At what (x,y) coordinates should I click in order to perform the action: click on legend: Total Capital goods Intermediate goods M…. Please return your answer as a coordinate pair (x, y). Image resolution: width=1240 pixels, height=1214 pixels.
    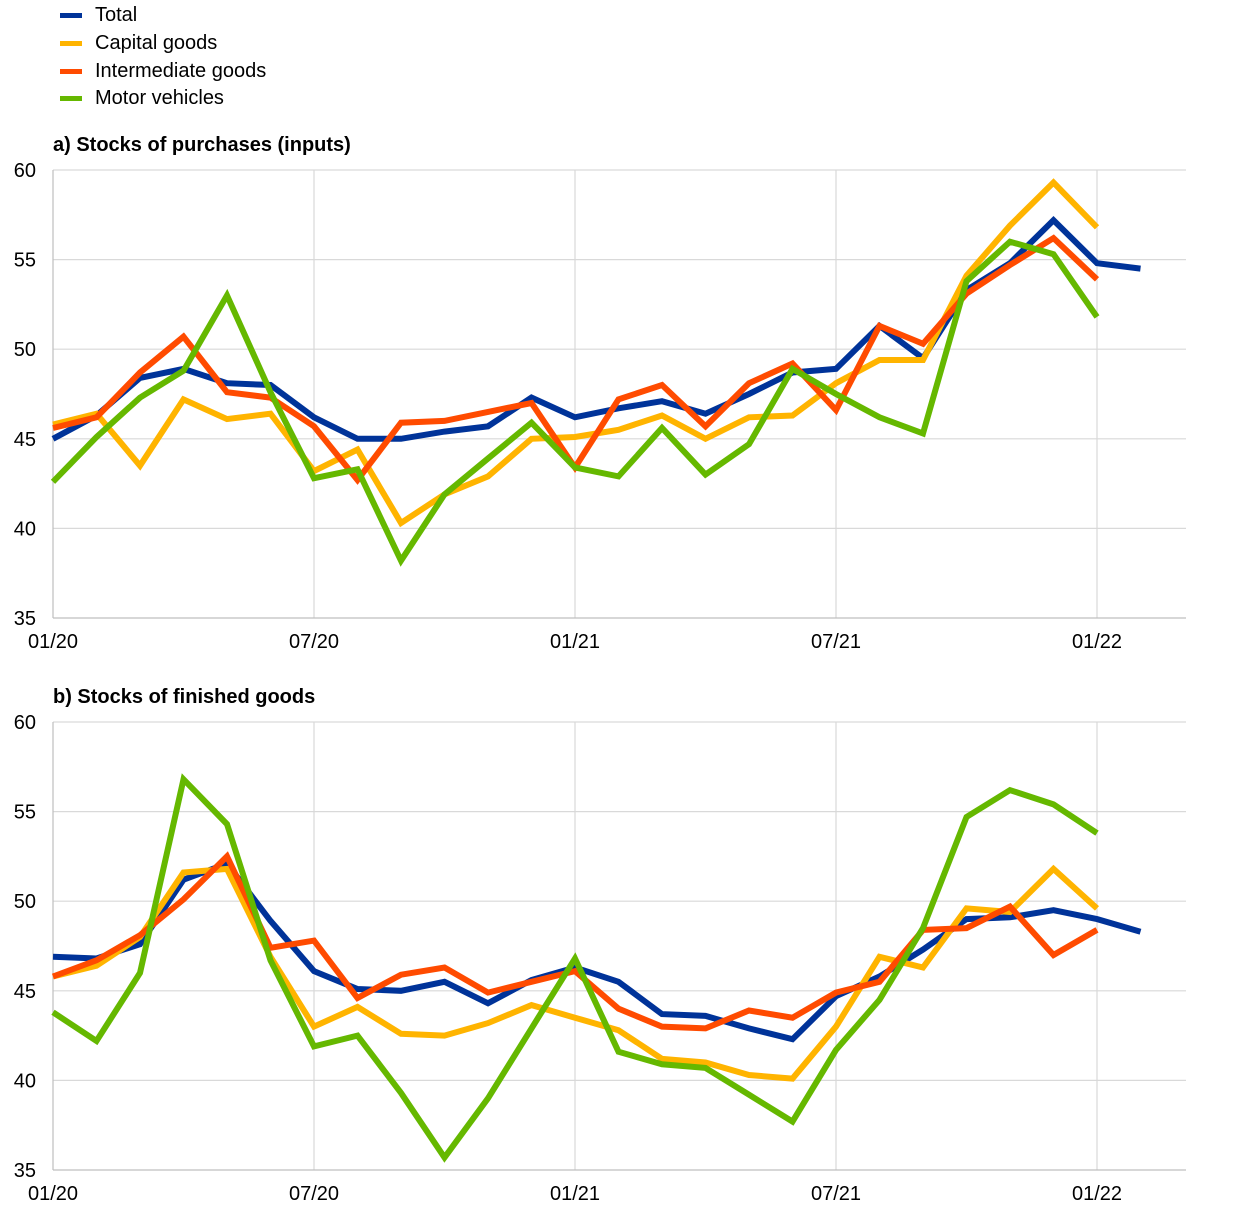
    Looking at the image, I should click on (163, 57).